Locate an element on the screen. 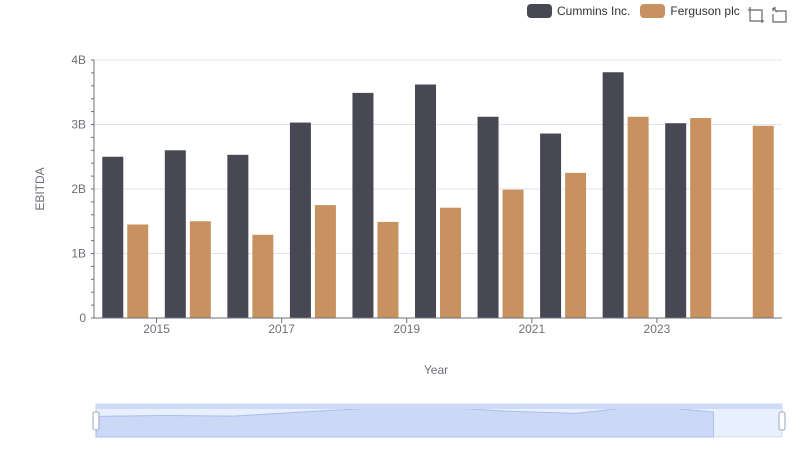  legend-item-ferguson: Ferguson plc is located at coordinates (690, 11).